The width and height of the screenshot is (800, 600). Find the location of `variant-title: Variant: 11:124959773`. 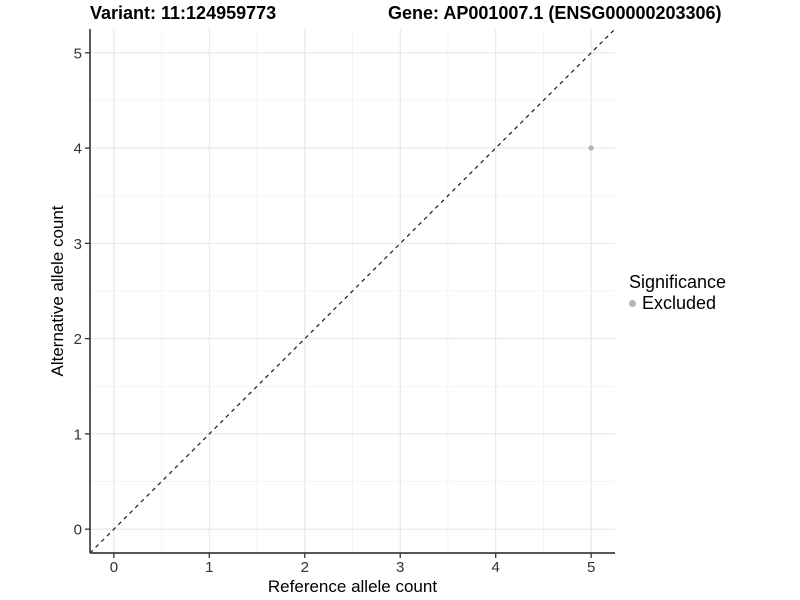

variant-title: Variant: 11:124959773 is located at coordinates (183, 13).